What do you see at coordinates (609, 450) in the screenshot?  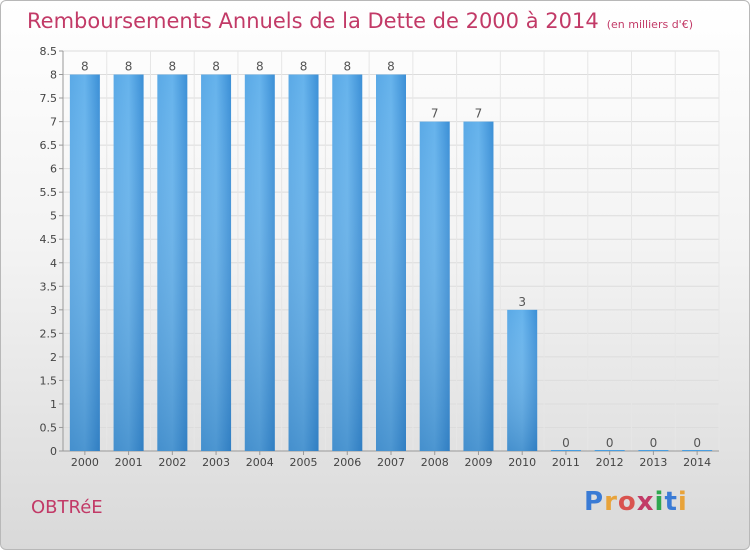 I see `bar-2012` at bounding box center [609, 450].